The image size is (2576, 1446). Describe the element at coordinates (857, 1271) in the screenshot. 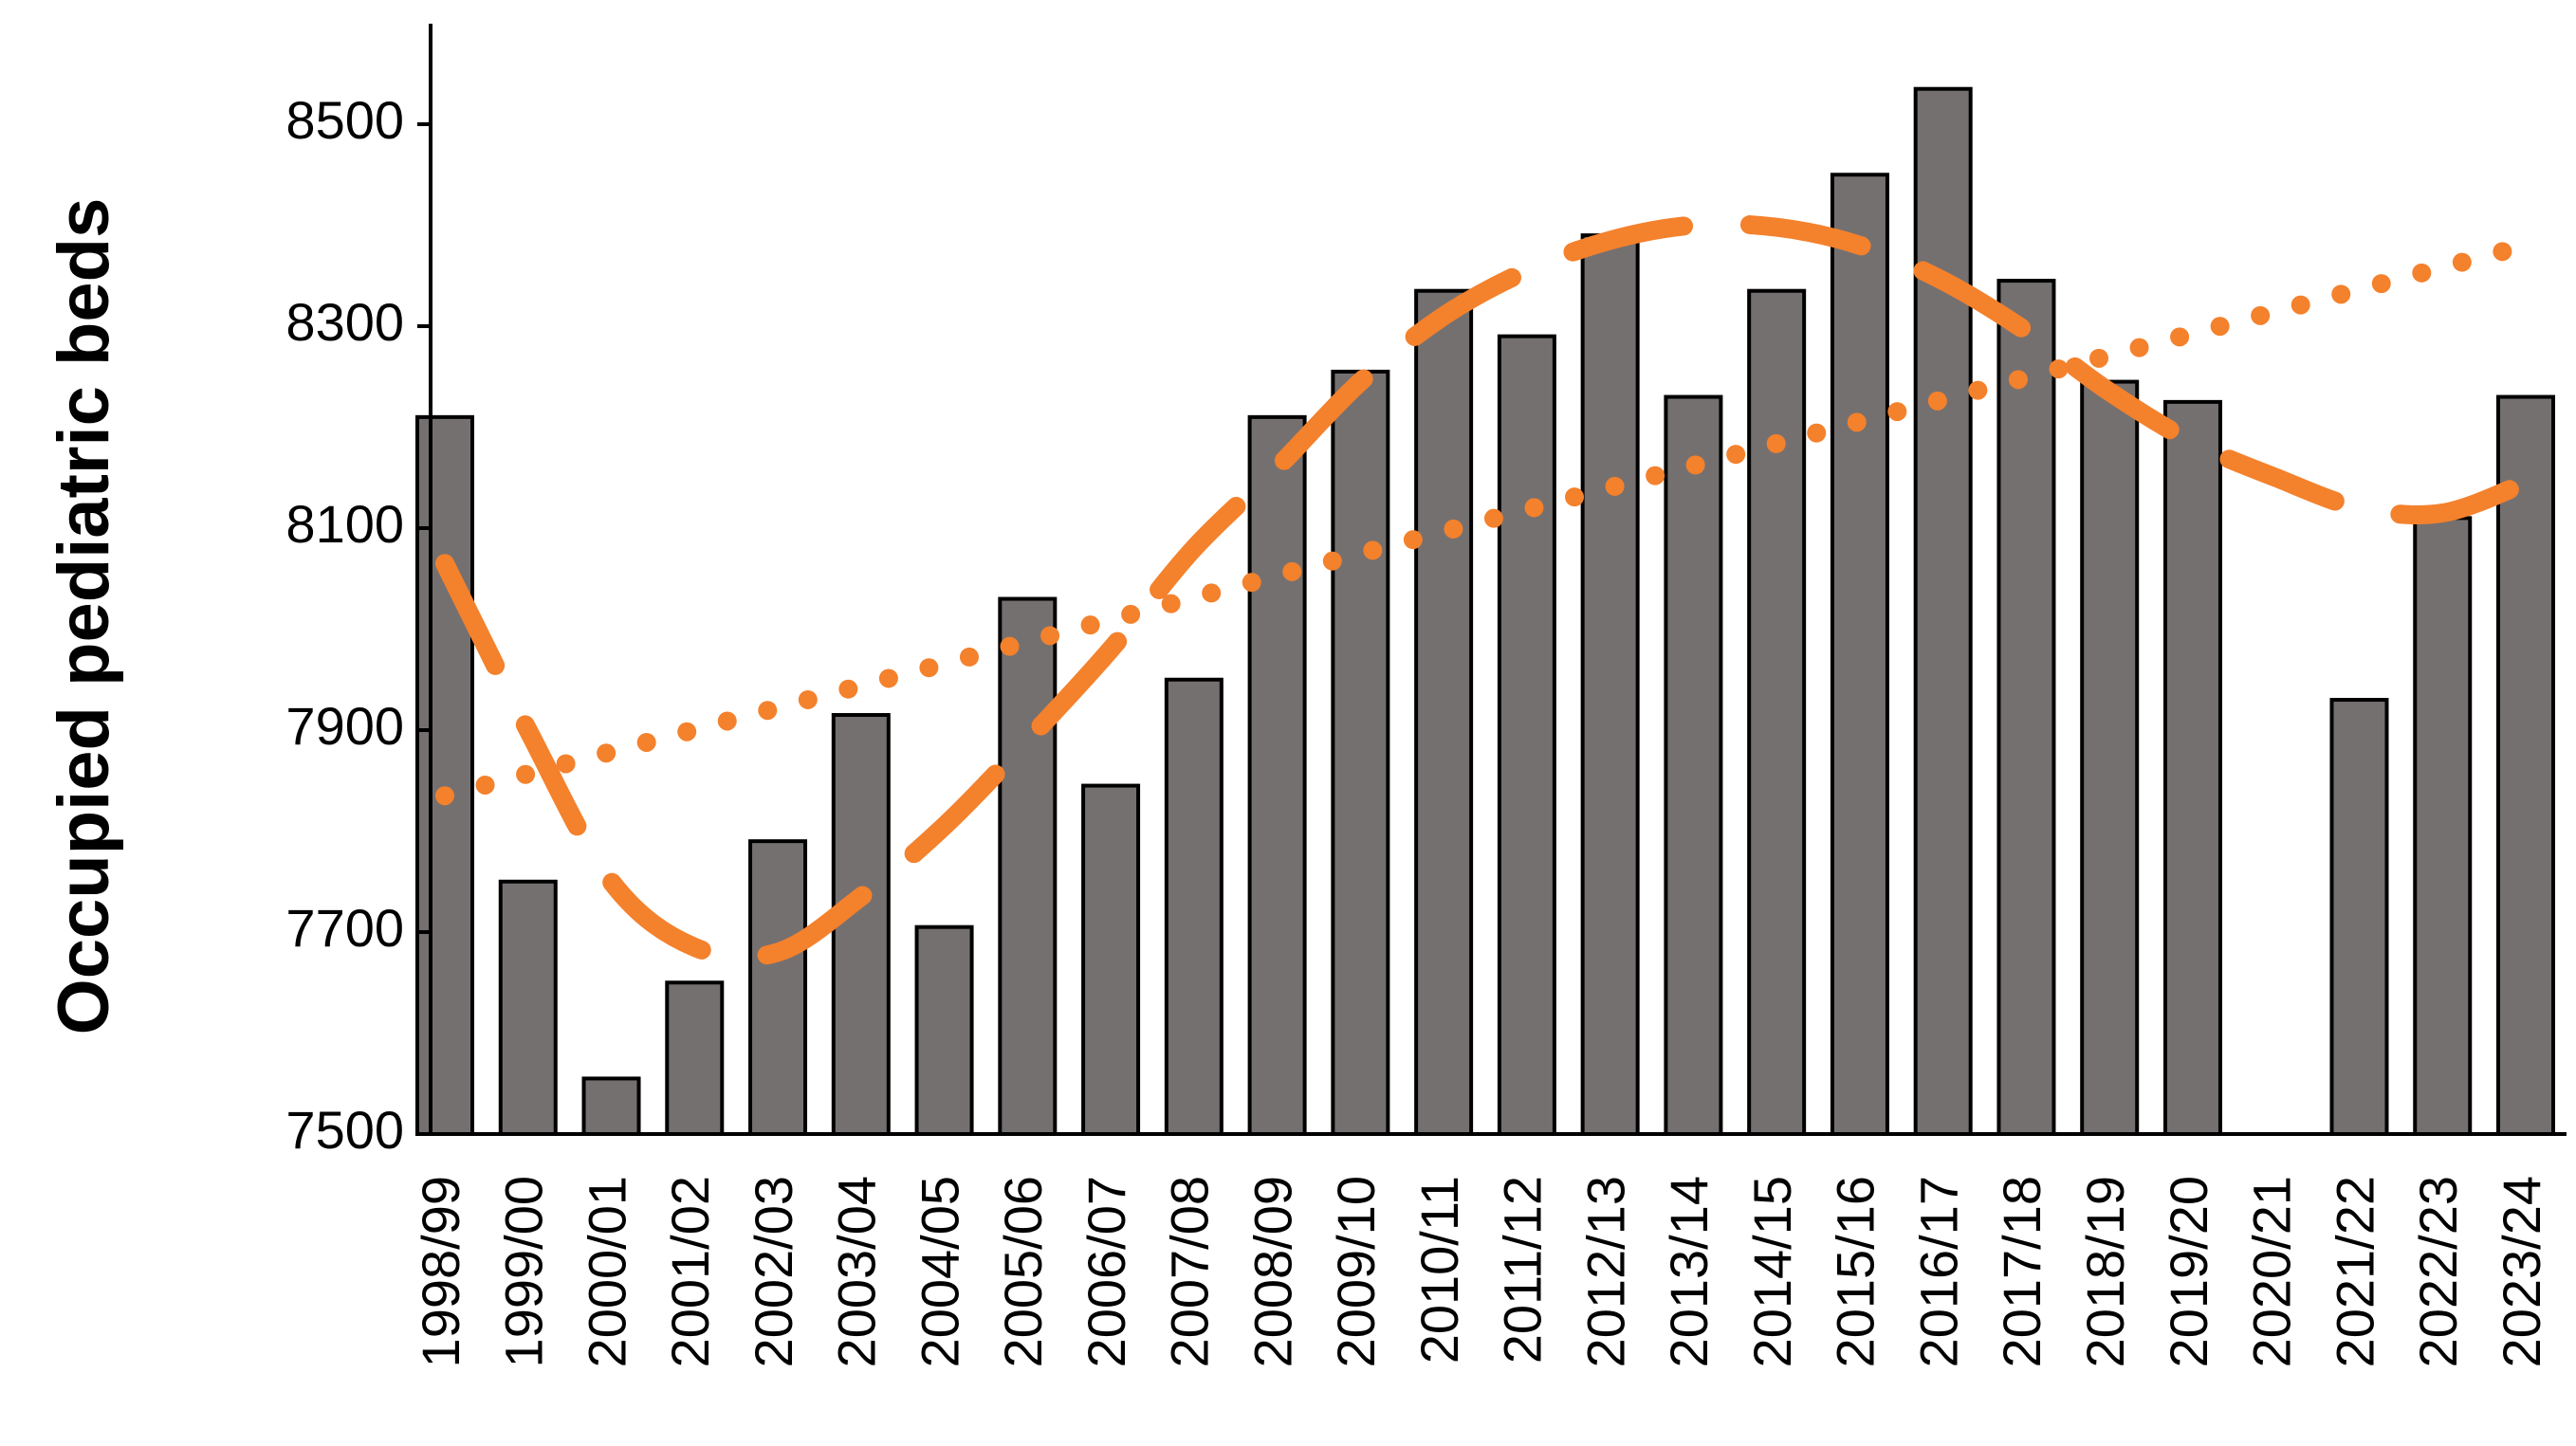

I see `x-tick-label: 2003/04` at that location.